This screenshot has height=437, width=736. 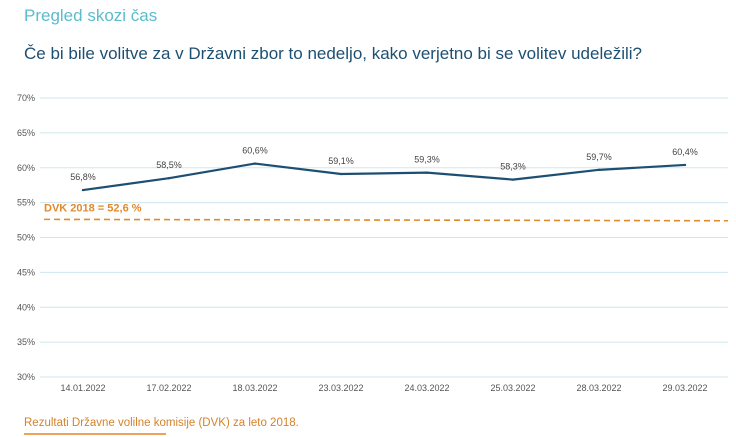 I want to click on x-tick-label: 24.03.2022, so click(x=426, y=388).